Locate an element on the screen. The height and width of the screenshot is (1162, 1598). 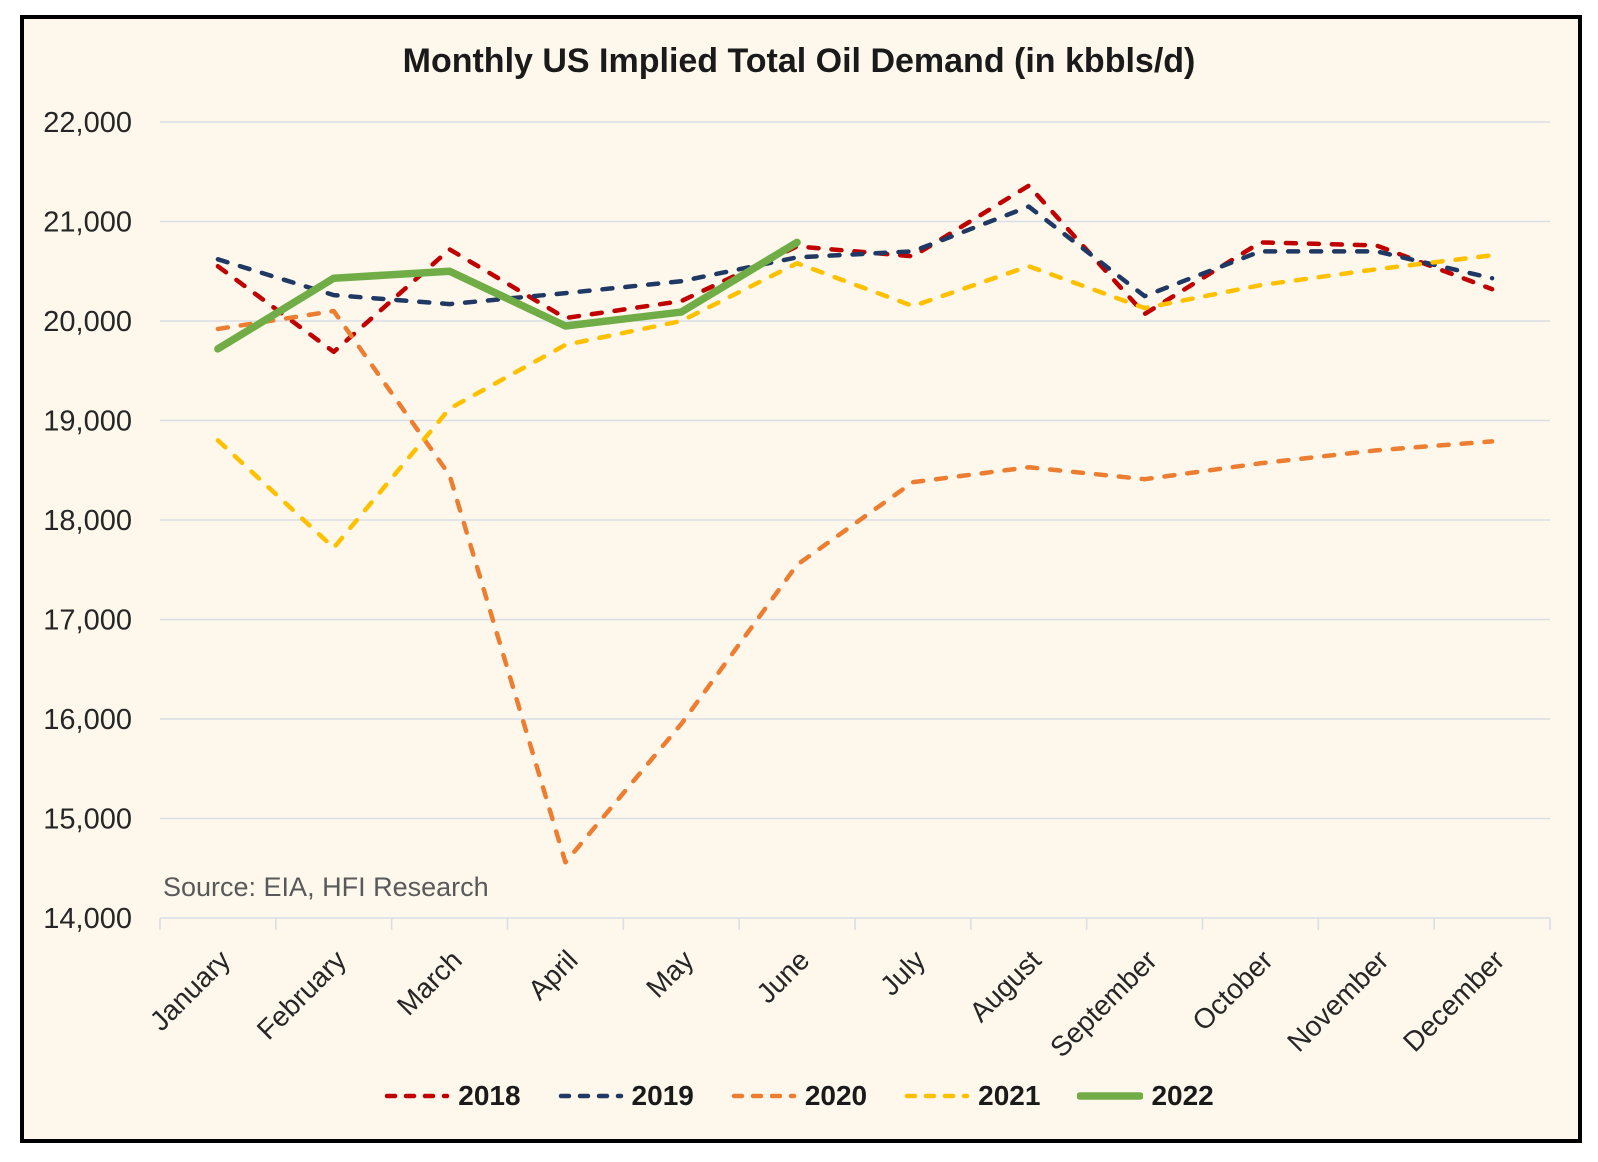
y-axis-label: 17,000 is located at coordinates (87, 621).